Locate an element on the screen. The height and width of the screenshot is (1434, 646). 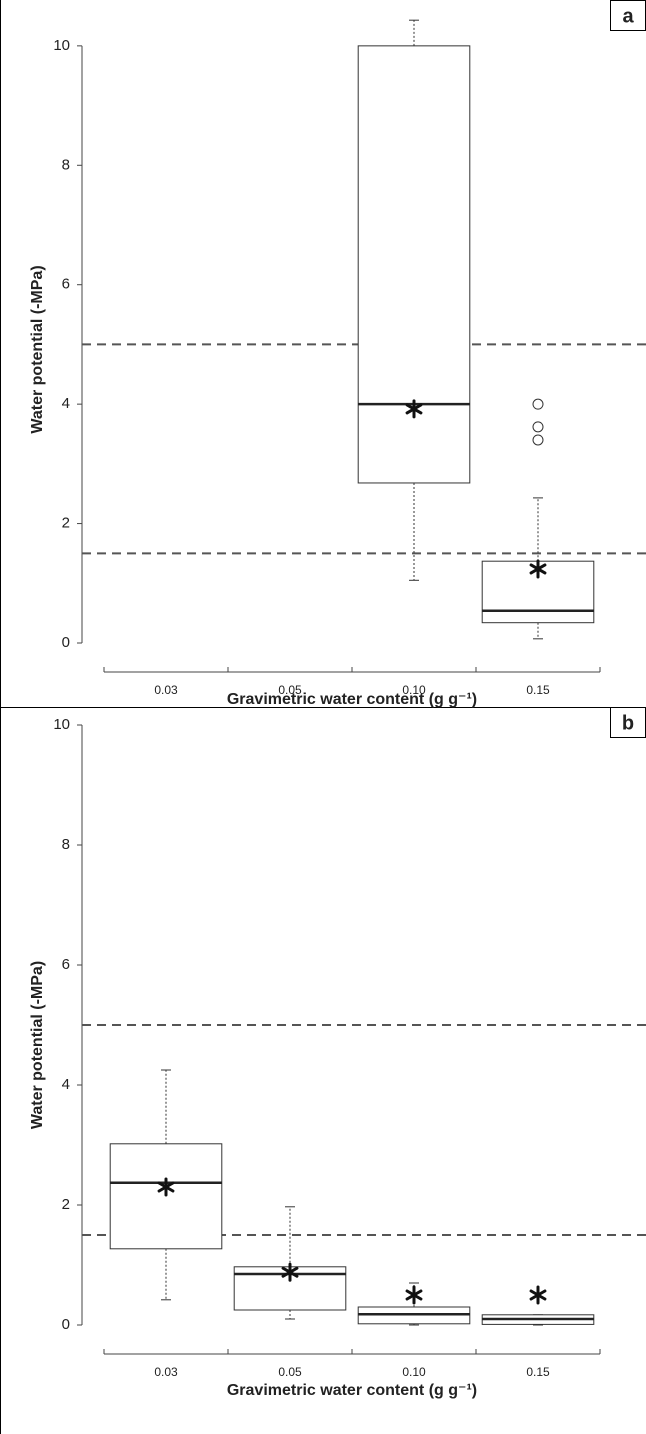
panel-label-box is located at coordinates (628, 722).